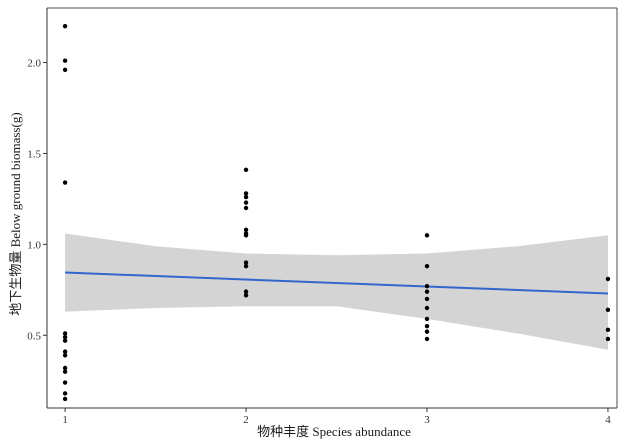 This screenshot has height=442, width=618. What do you see at coordinates (246, 420) in the screenshot?
I see `x-tick-label: 2` at bounding box center [246, 420].